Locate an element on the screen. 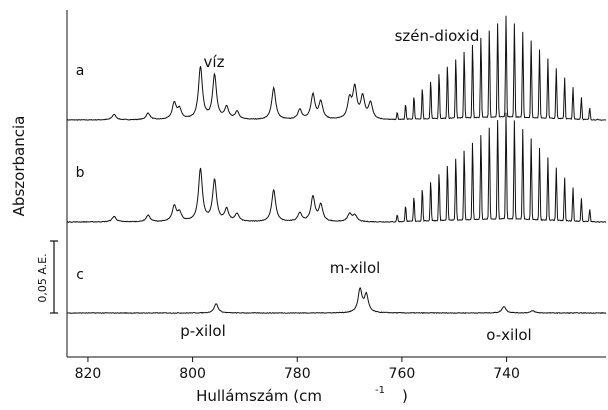 Image resolution: width=608 pixels, height=410 pixels. trace-c is located at coordinates (336, 300).